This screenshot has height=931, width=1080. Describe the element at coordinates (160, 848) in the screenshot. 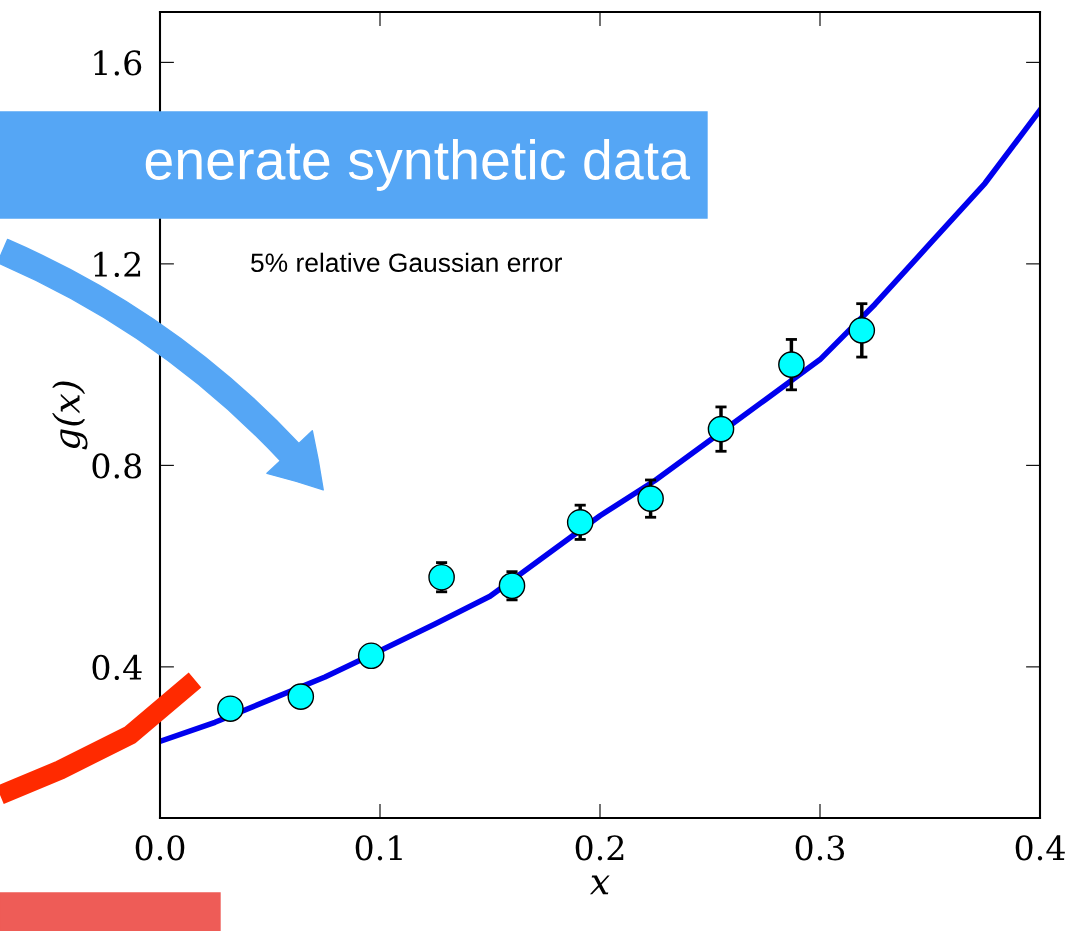

I see `x-tick-label: 0.0` at that location.